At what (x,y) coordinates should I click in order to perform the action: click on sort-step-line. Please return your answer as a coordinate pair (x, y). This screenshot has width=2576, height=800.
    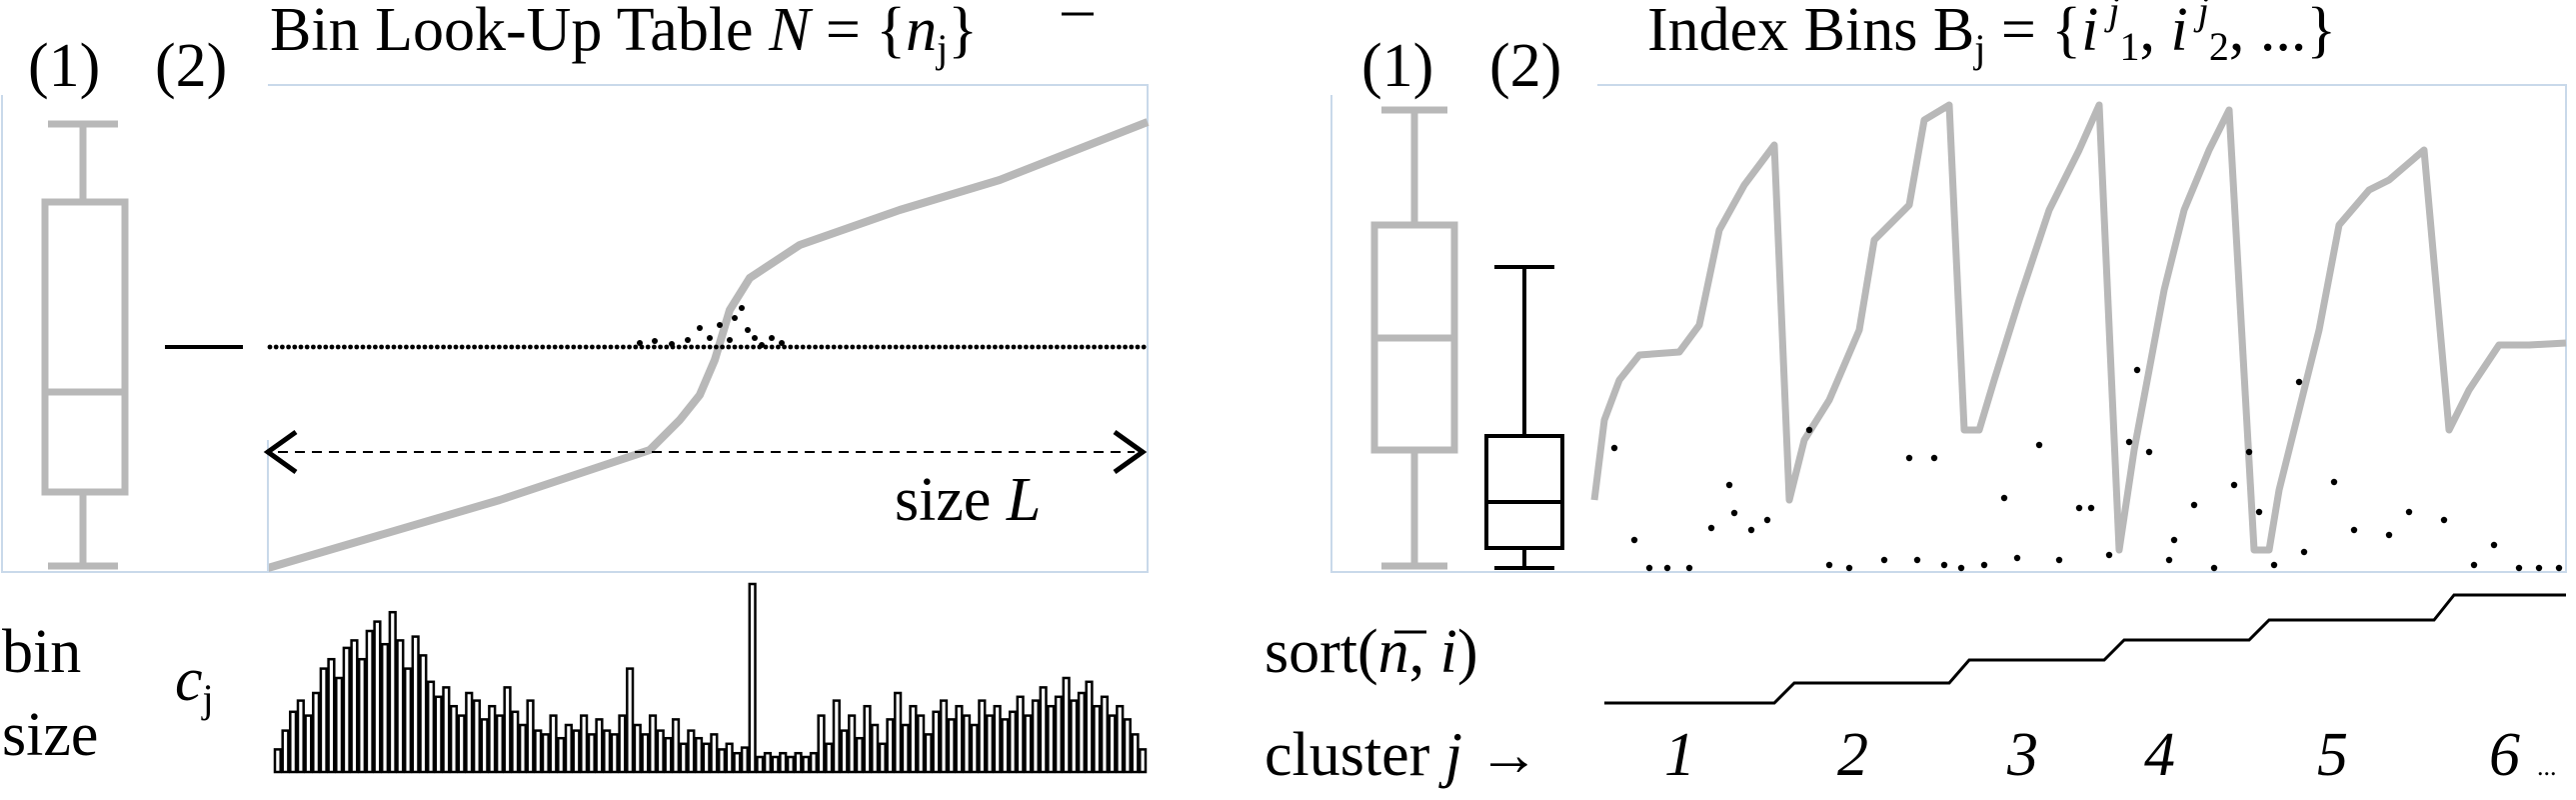
    Looking at the image, I should click on (2085, 649).